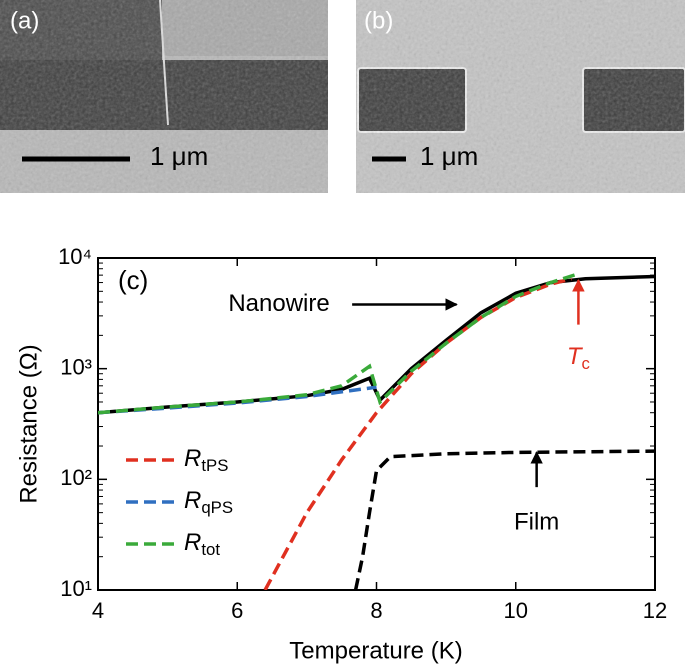 This screenshot has height=672, width=685. I want to click on x-tick-label: 10, so click(516, 610).